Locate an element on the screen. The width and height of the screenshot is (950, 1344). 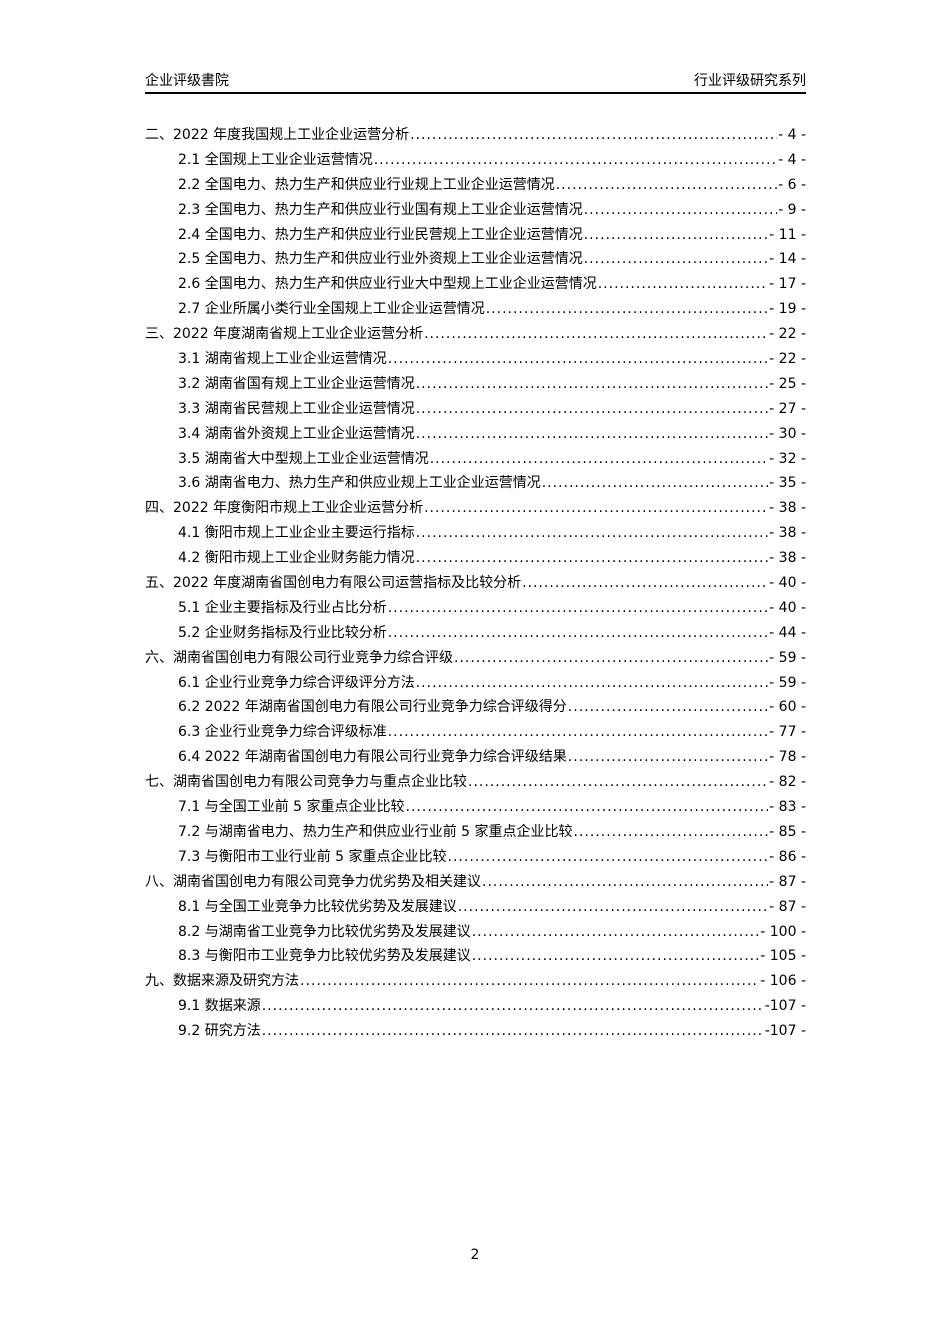
toc-section-entry: 9.2 研究方法 -107 - is located at coordinates (475, 1032).